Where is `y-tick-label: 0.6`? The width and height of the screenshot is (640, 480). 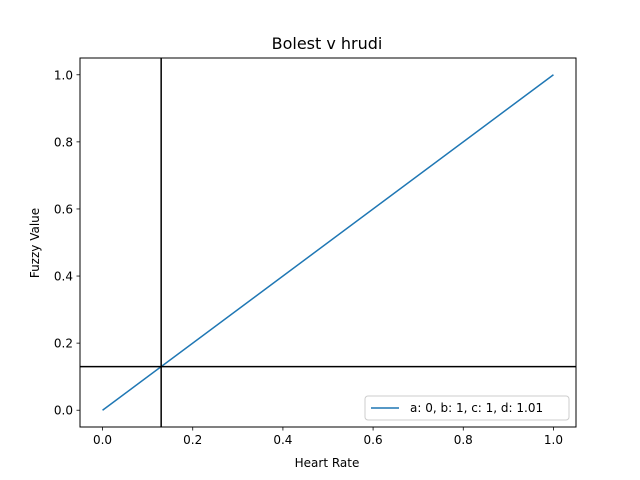 y-tick-label: 0.6 is located at coordinates (63, 209).